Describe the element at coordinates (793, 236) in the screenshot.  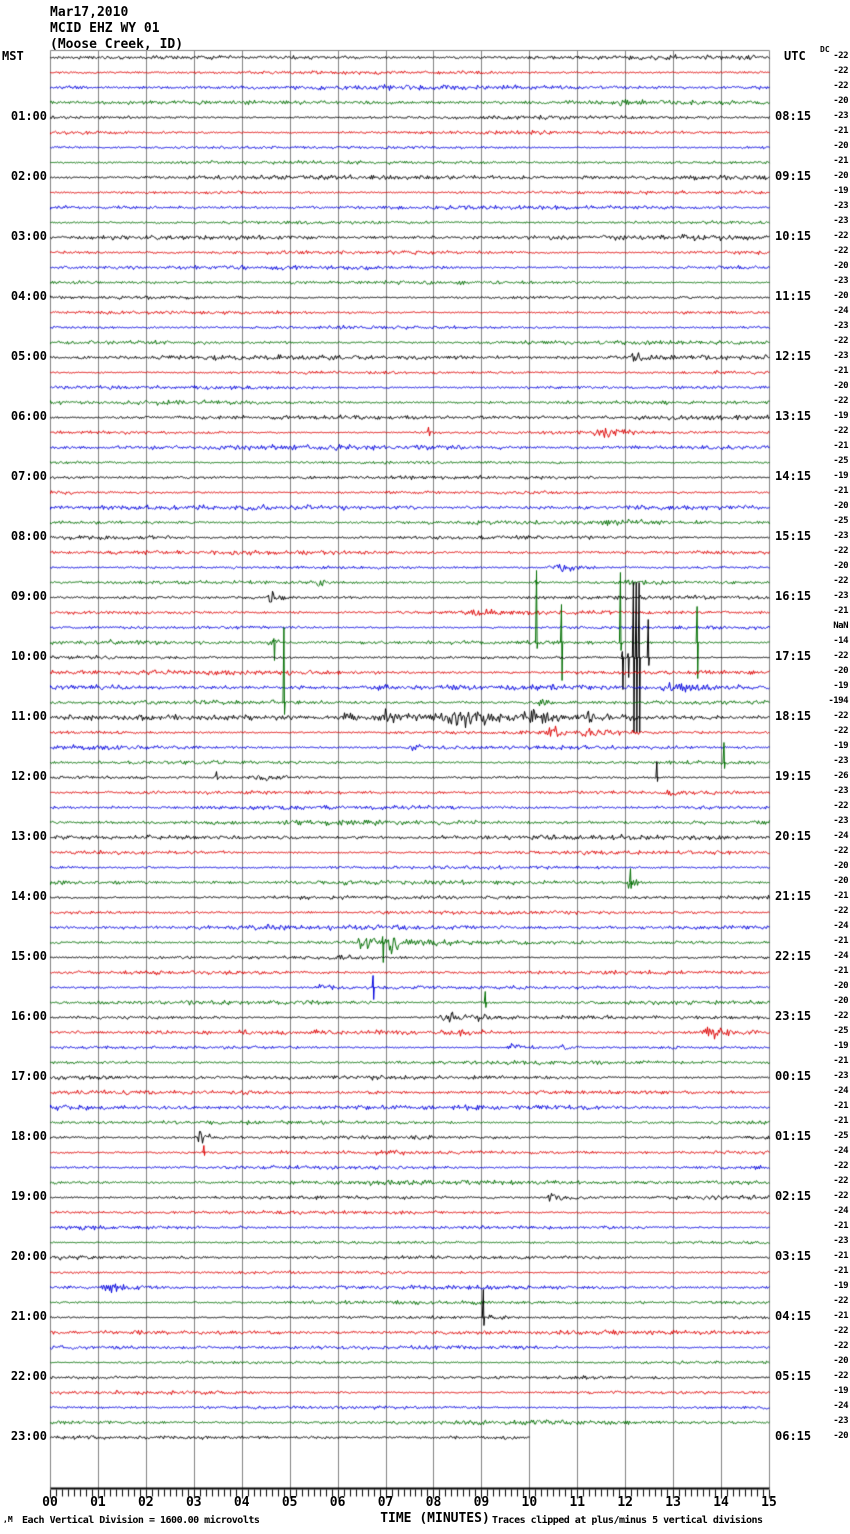
I see `utc-time-label: 10:15` at that location.